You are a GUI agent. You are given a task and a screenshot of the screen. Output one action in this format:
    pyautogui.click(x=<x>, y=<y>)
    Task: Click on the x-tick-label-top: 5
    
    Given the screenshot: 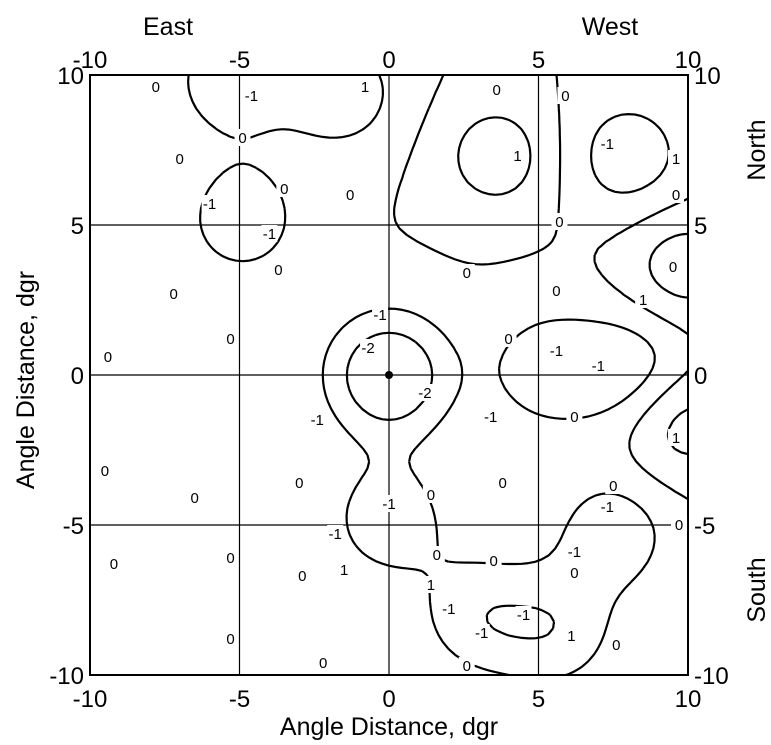 What is the action you would take?
    pyautogui.click(x=538, y=60)
    